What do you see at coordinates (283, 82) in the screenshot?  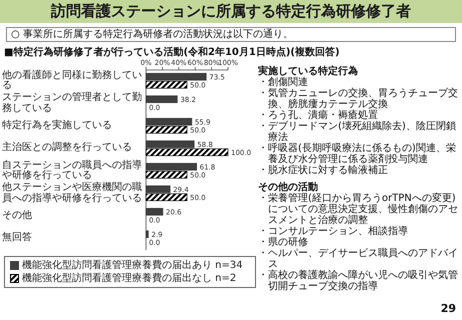 I see `text: ・創傷関連` at bounding box center [283, 82].